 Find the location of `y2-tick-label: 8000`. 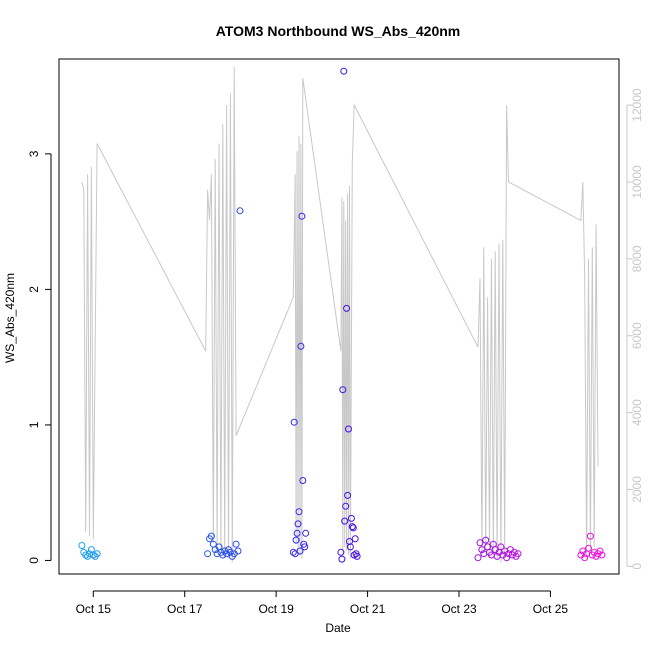

y2-tick-label: 8000 is located at coordinates (637, 258).